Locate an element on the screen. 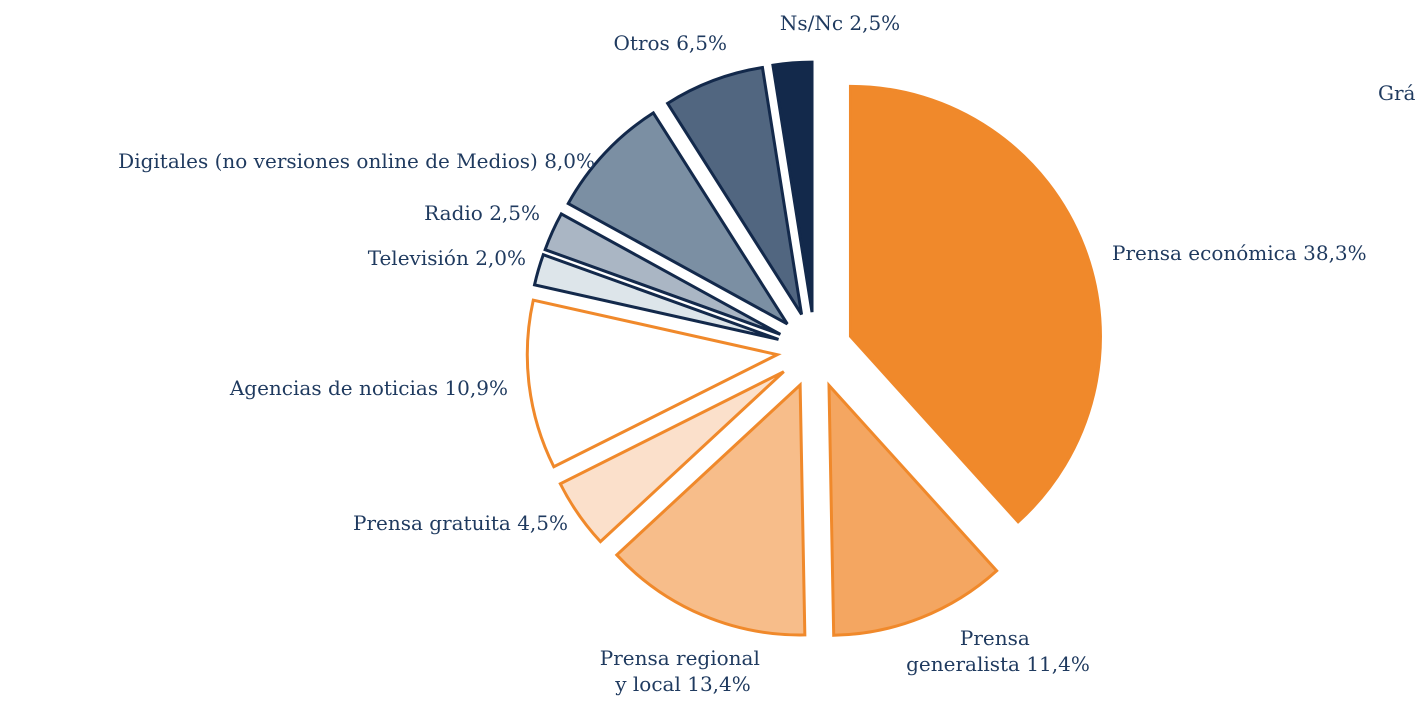 The width and height of the screenshot is (1423, 707). slice-category: Prensa generalista is located at coordinates (971, 651).